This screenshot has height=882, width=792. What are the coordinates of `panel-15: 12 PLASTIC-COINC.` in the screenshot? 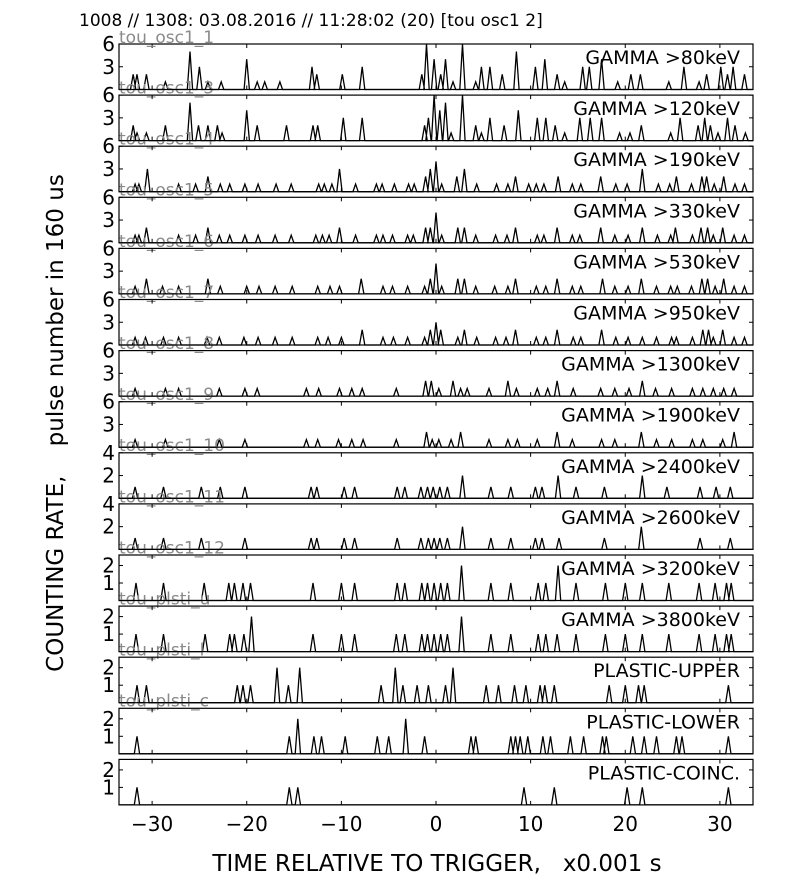 It's located at (428, 782).